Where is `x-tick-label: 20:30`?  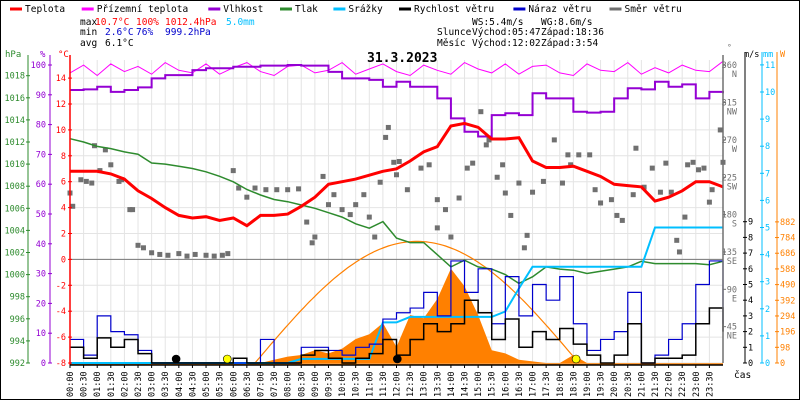
x-tick-label: 20:30 is located at coordinates (629, 384).